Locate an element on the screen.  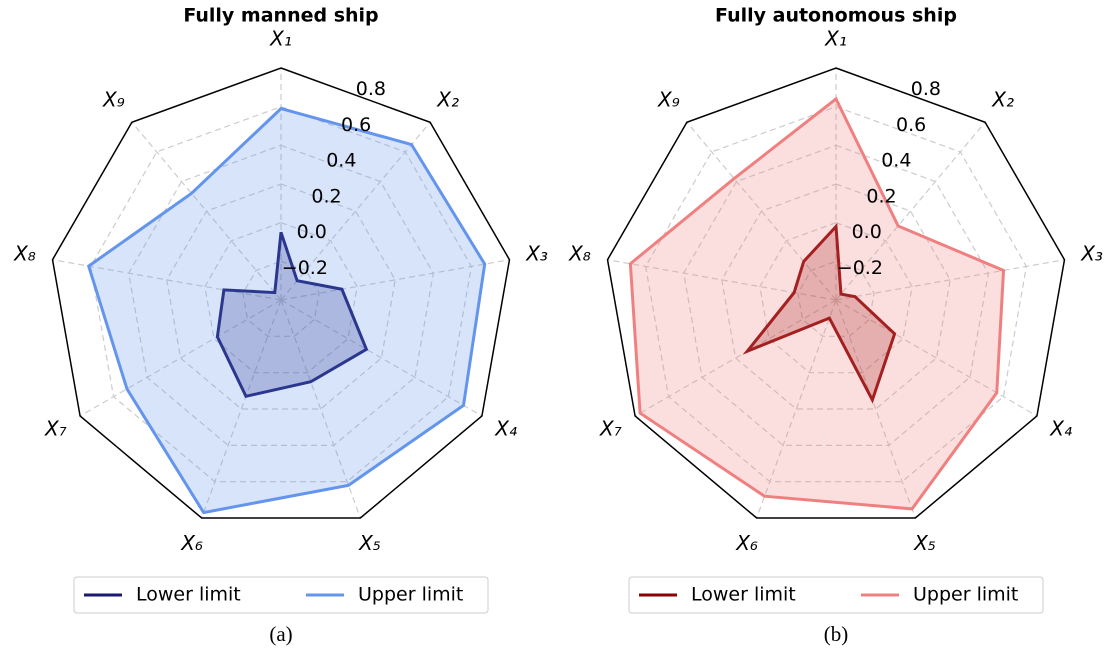
caption: (a) is located at coordinates (280, 634).